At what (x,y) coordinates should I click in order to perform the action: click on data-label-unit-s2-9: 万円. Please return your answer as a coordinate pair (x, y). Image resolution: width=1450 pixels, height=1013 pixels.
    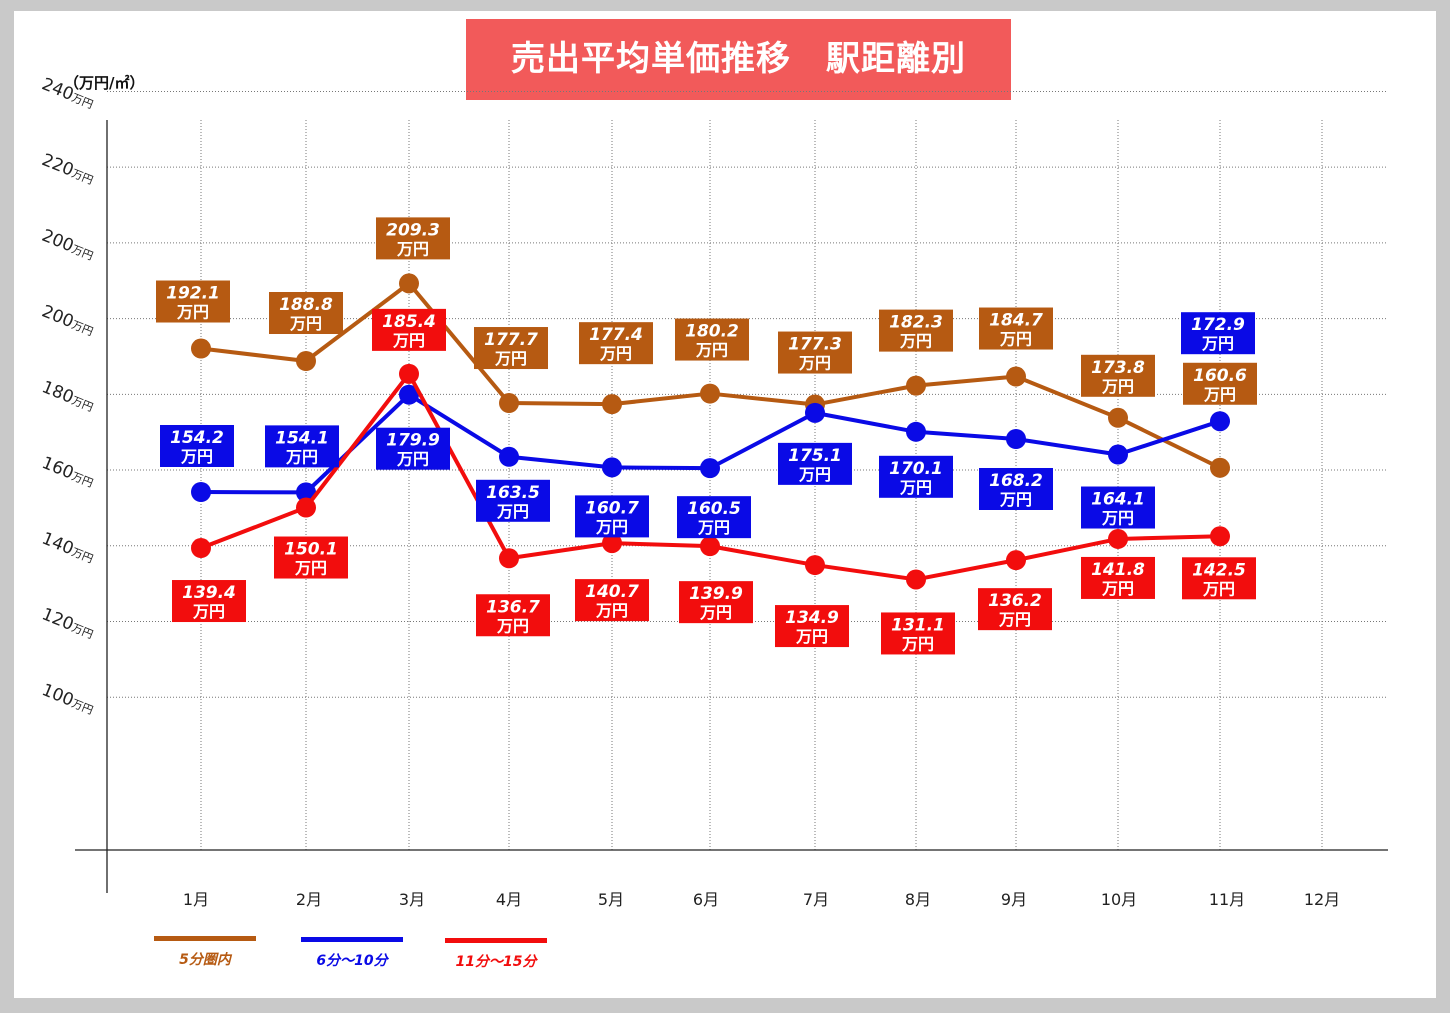
    Looking at the image, I should click on (1117, 588).